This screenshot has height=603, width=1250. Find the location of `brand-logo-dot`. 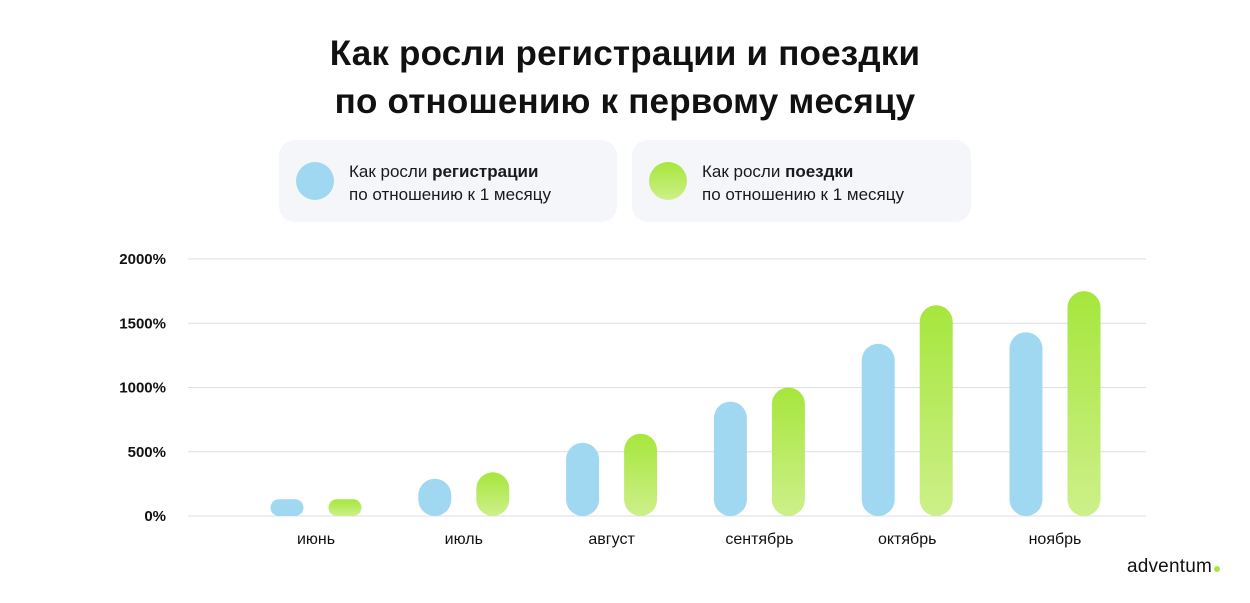

brand-logo-dot is located at coordinates (1217, 569).